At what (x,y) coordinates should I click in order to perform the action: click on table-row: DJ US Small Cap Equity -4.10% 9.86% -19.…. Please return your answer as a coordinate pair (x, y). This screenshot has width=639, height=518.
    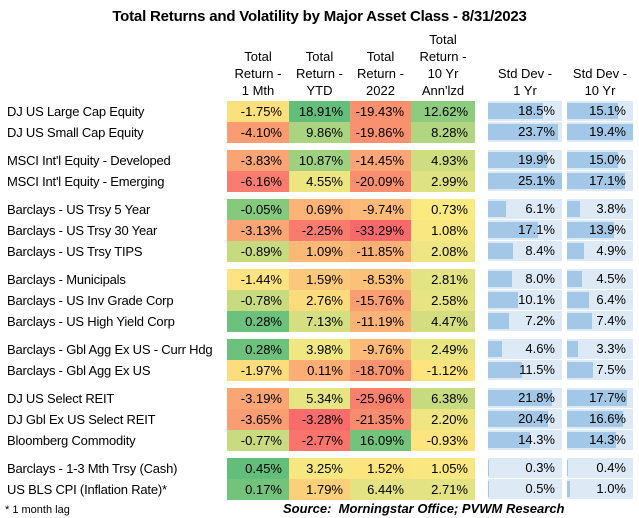
    Looking at the image, I should click on (321, 132).